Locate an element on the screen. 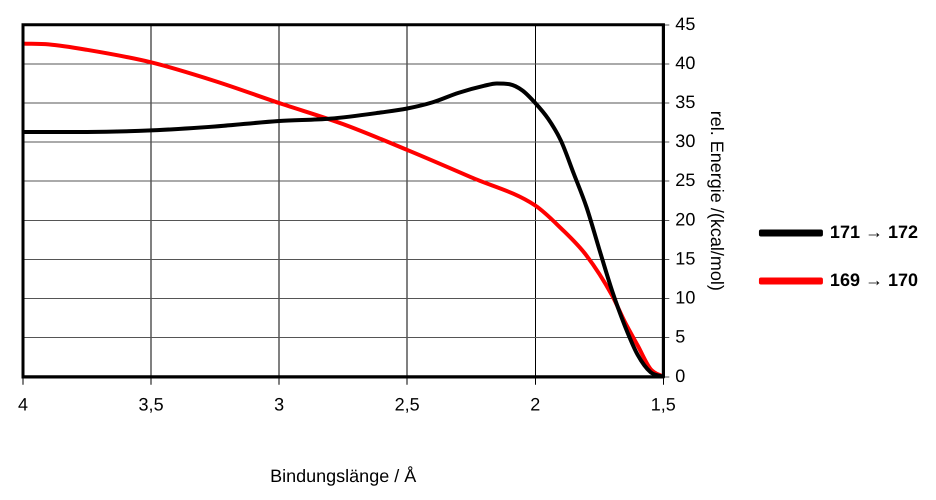 The image size is (936, 500). x-tick-label: 3,5 is located at coordinates (151, 404).